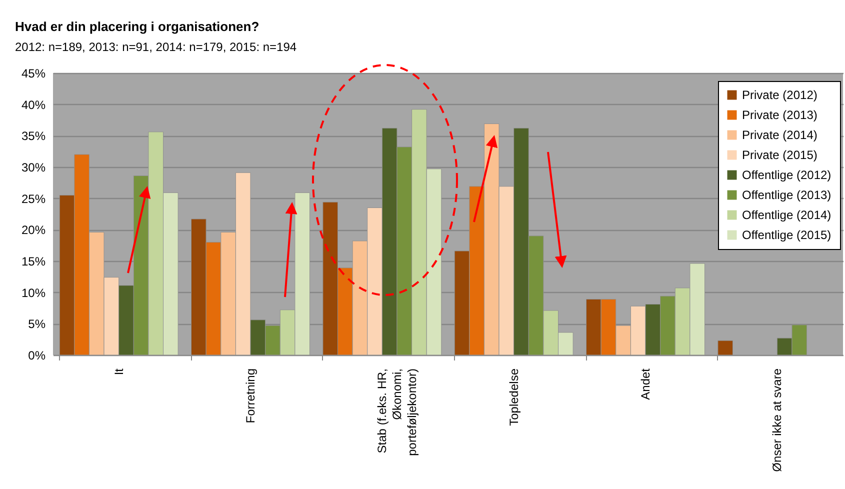  Describe the element at coordinates (33, 105) in the screenshot. I see `y-tick-label: 40%` at that location.